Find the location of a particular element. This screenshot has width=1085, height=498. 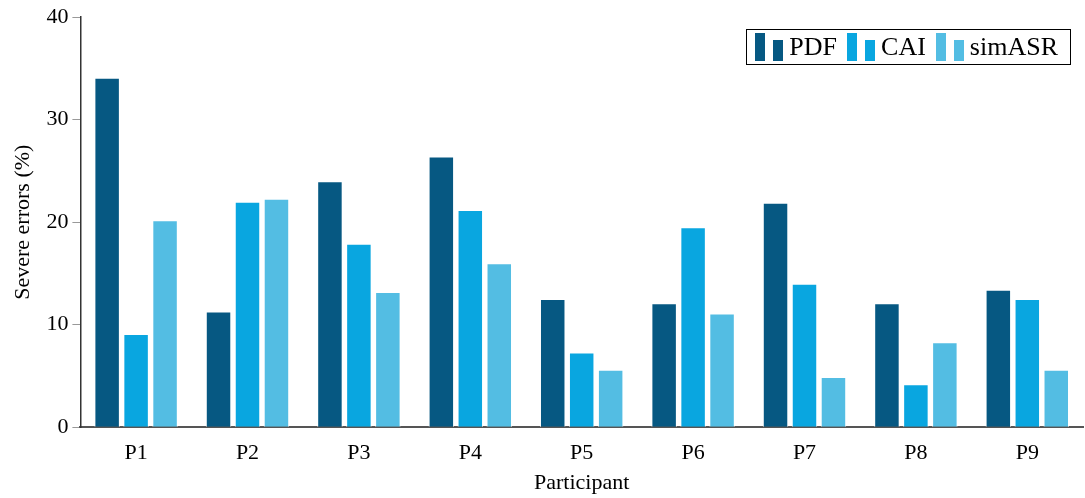

y-tick-label: 40 is located at coordinates (57, 15).